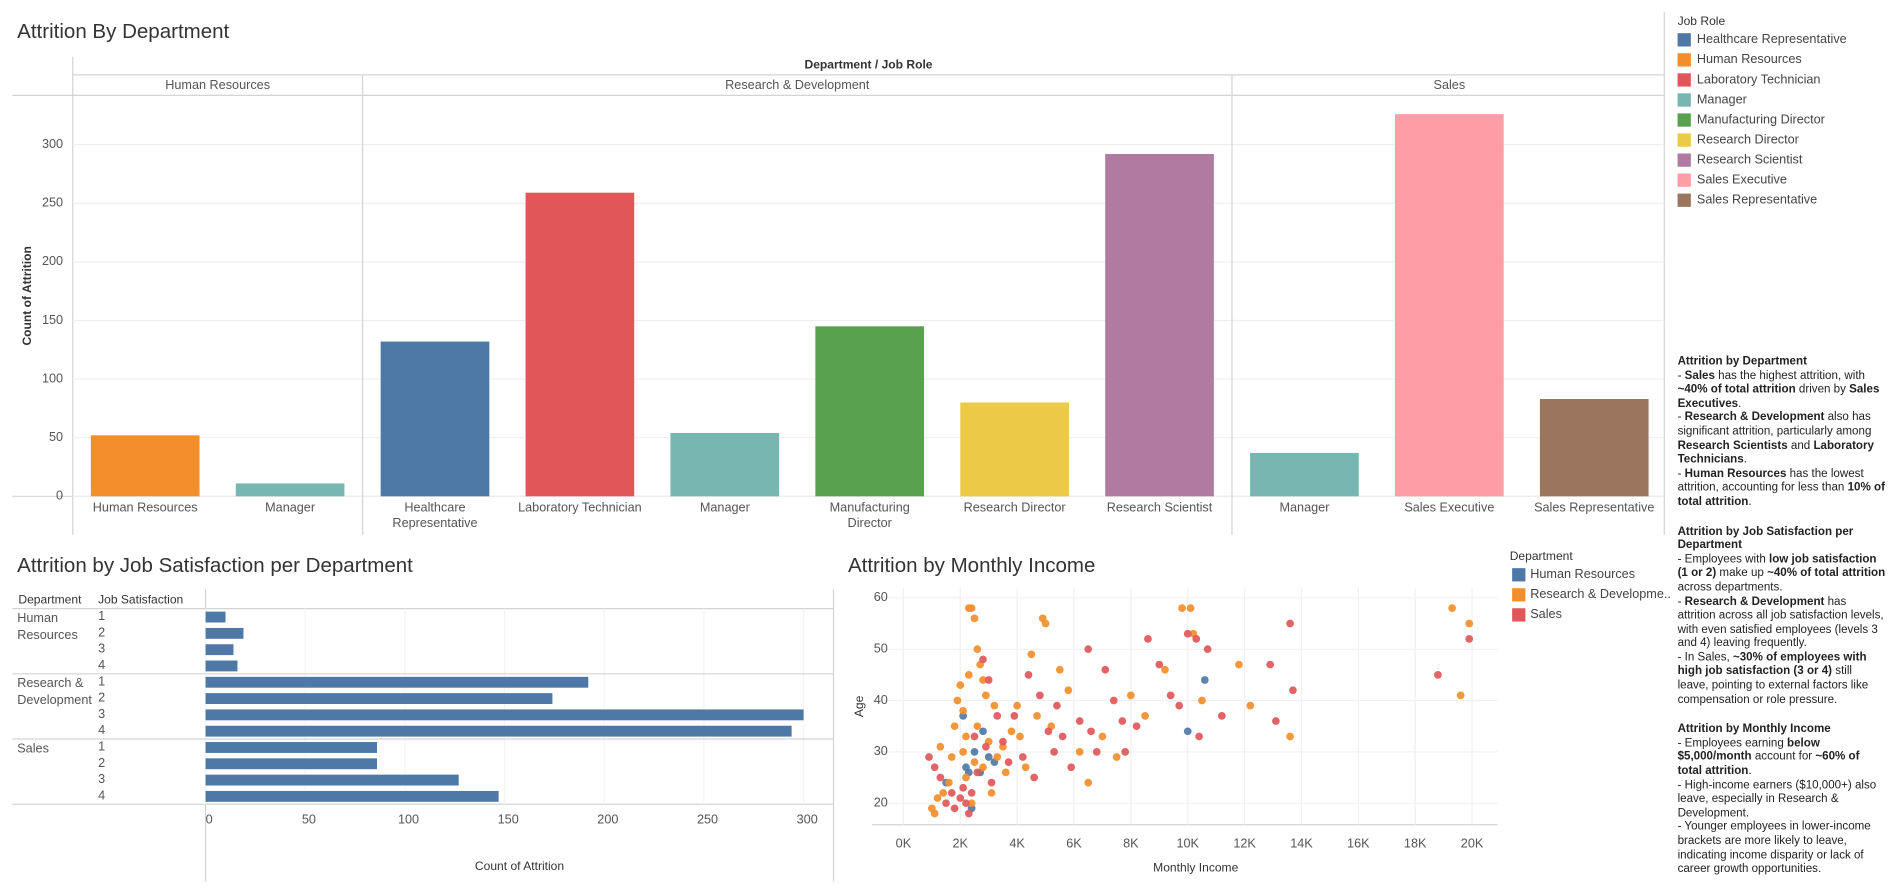  I want to click on legend-label: Healthcare Representative, so click(1772, 39).